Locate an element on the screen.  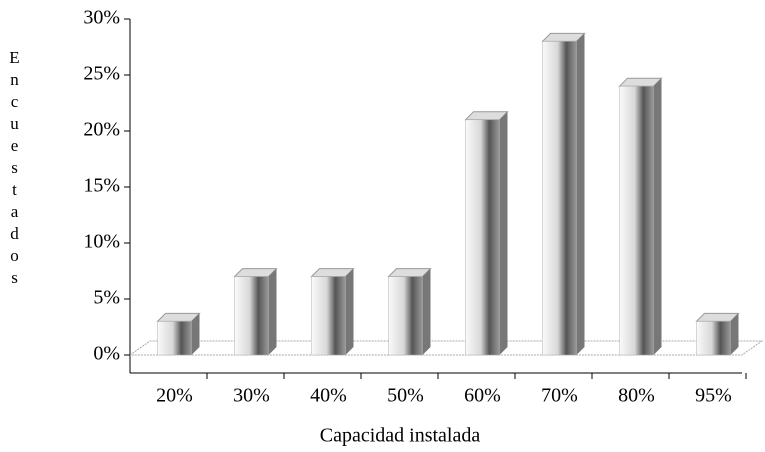
x-tick-label: 40% is located at coordinates (328, 396).